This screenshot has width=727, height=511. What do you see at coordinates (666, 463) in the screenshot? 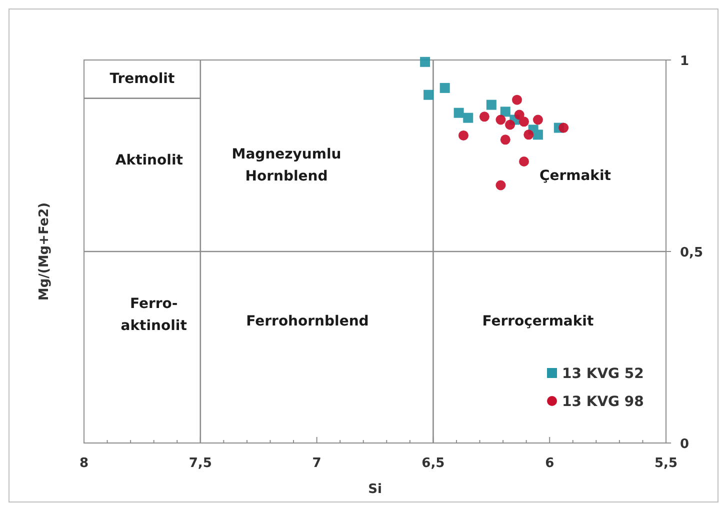
I see `x-tick-label: 5,5` at bounding box center [666, 463].